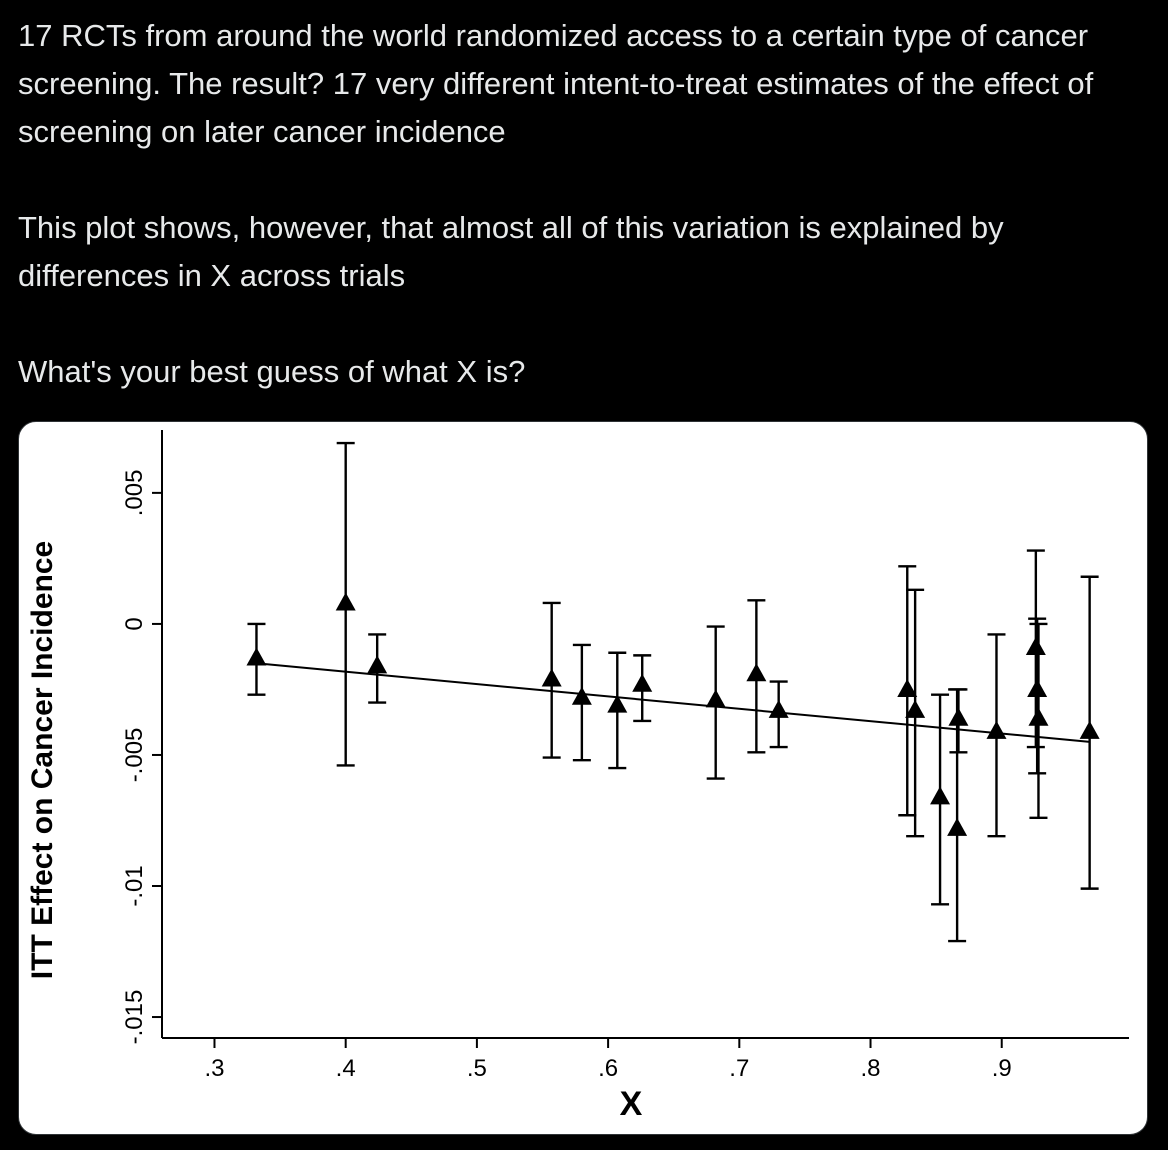  I want to click on y-tick-label: 0, so click(134, 623).